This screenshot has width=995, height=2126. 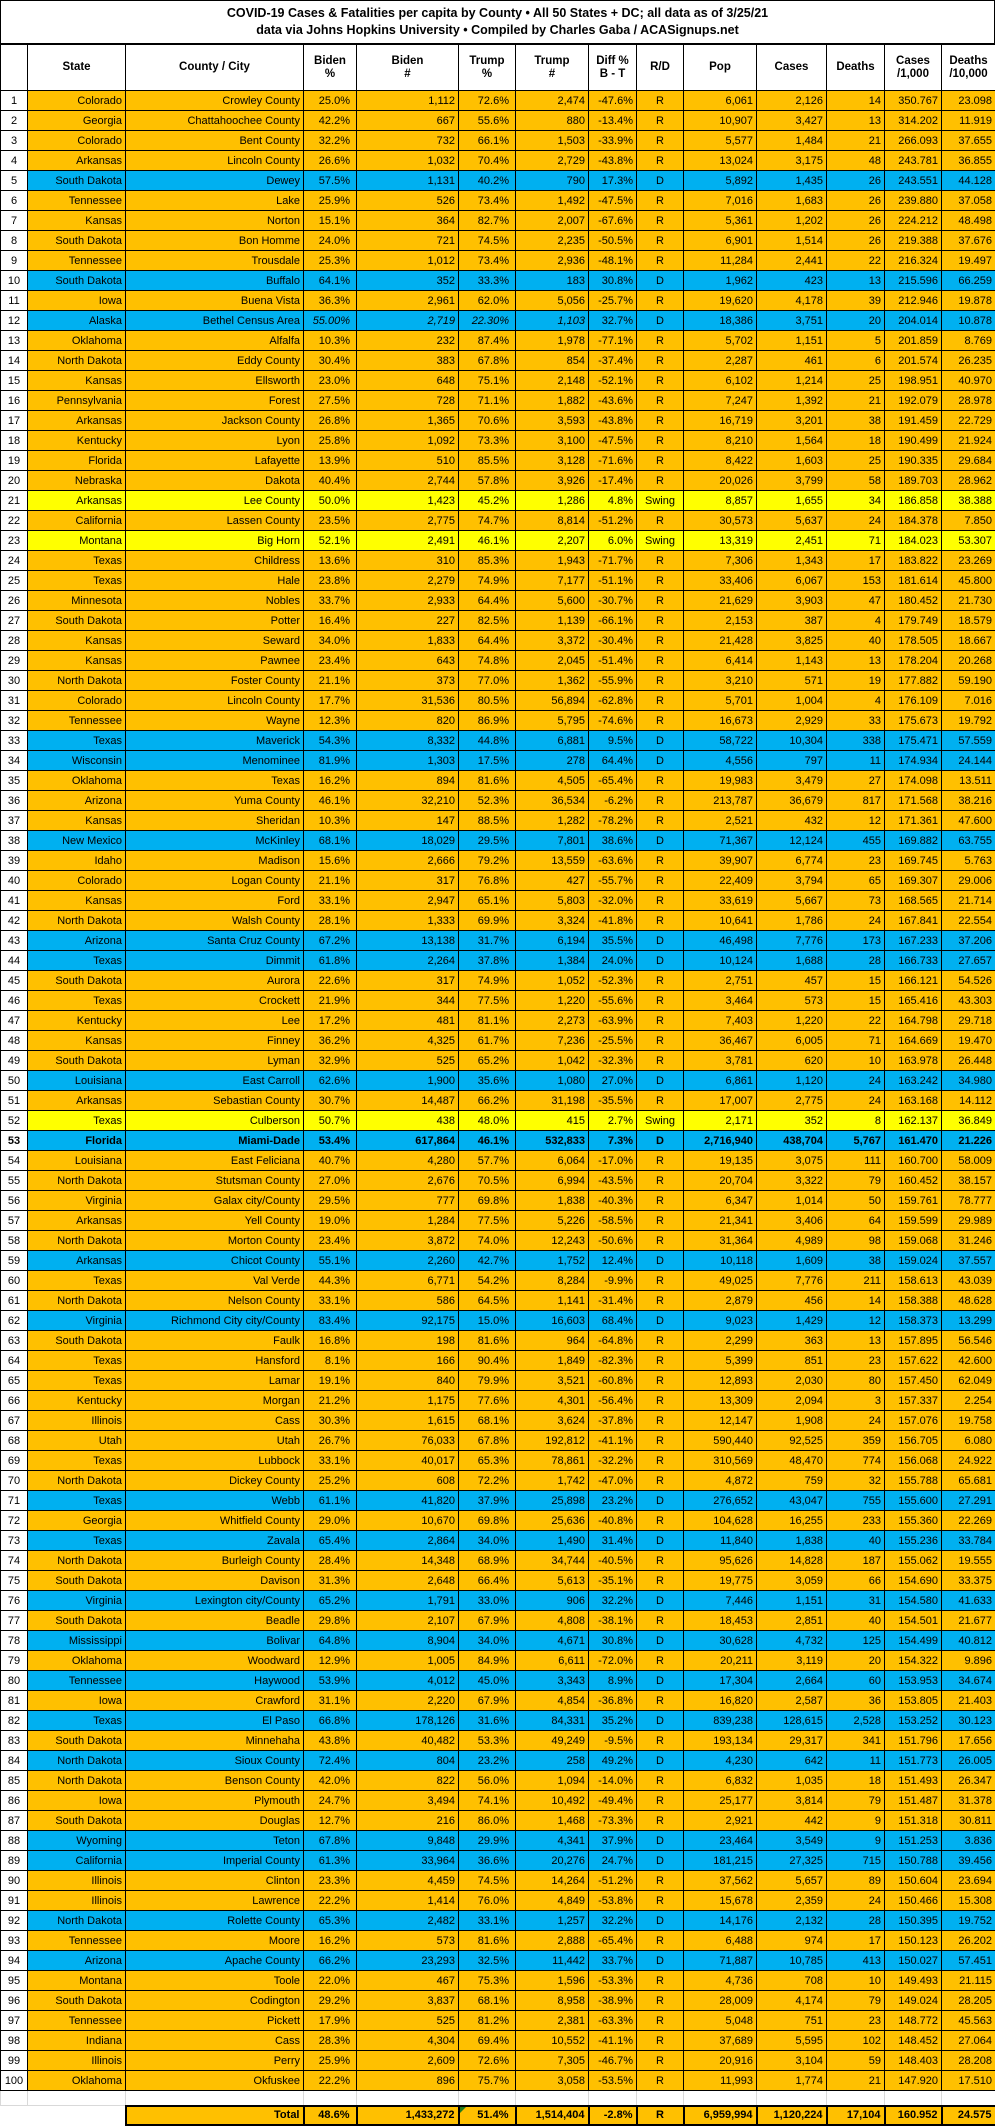 I want to click on cell-cases: 3,406, so click(x=792, y=1221).